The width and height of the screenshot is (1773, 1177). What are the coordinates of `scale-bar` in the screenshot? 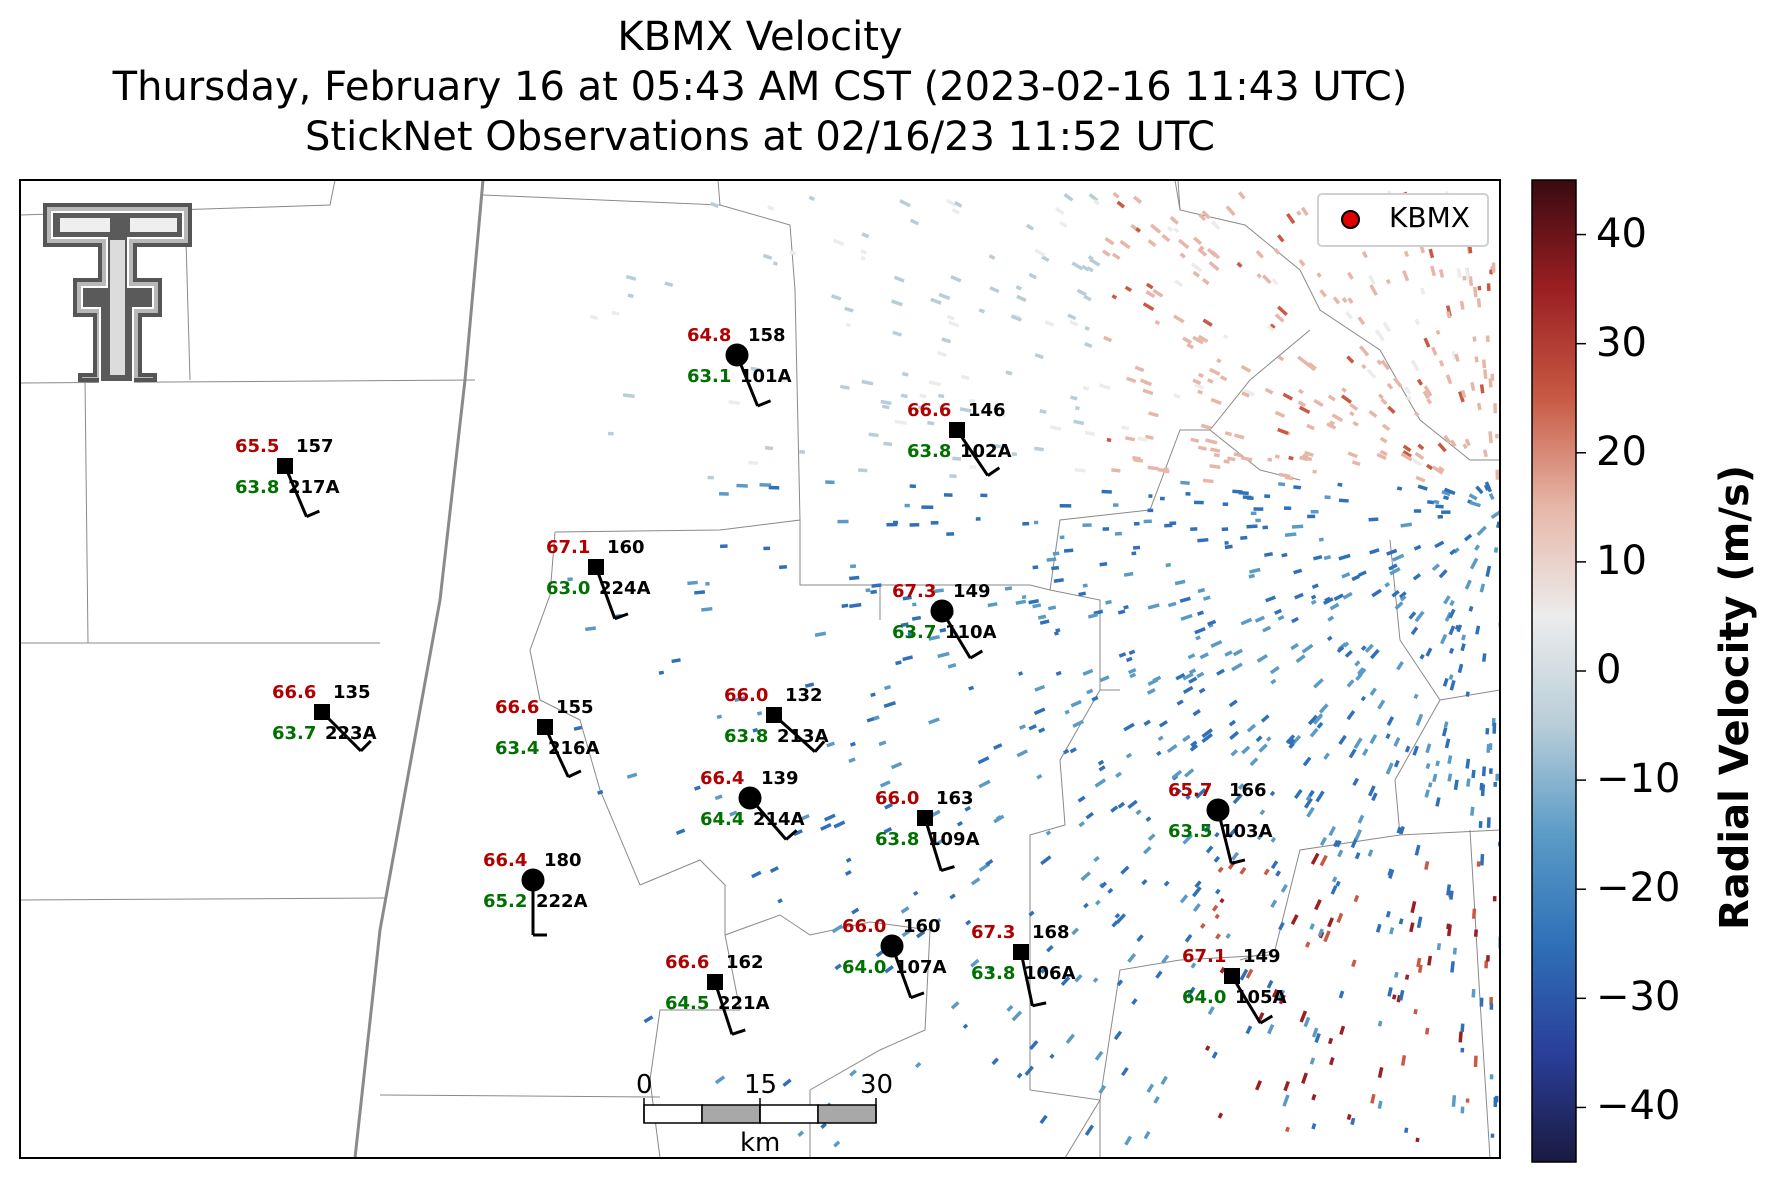 It's located at (760, 1111).